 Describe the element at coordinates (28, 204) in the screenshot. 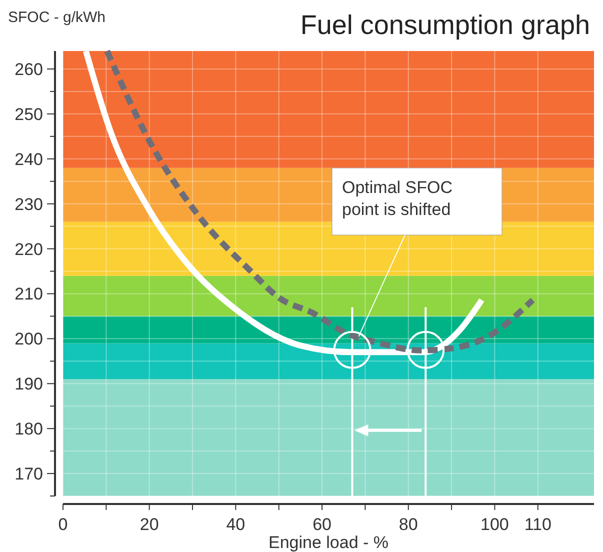

I see `y-tick-label: 230` at that location.